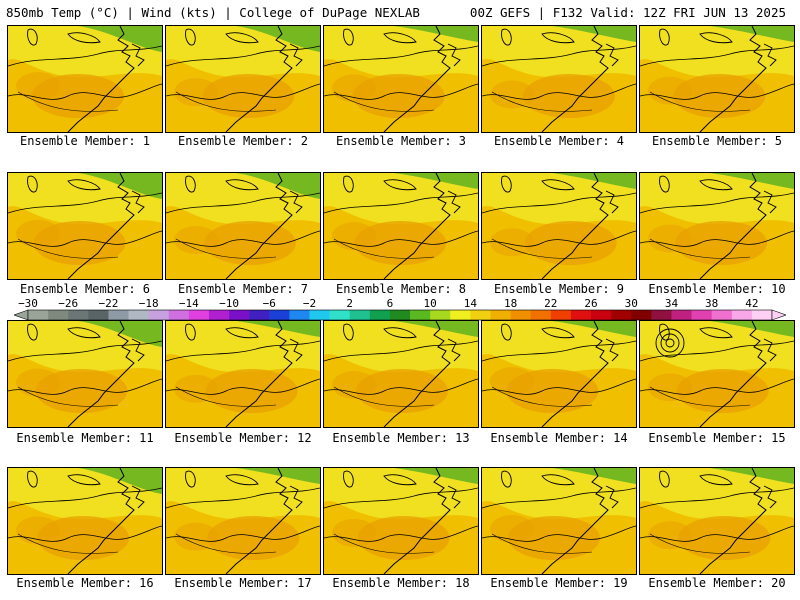  What do you see at coordinates (559, 141) in the screenshot?
I see `panel-label: Ensemble Member: 4` at bounding box center [559, 141].